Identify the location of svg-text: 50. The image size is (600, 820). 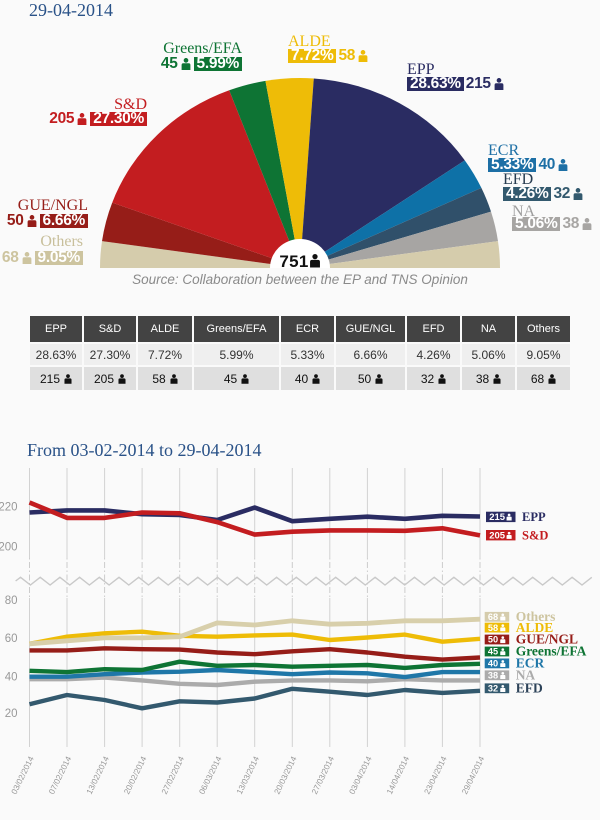
(493, 640).